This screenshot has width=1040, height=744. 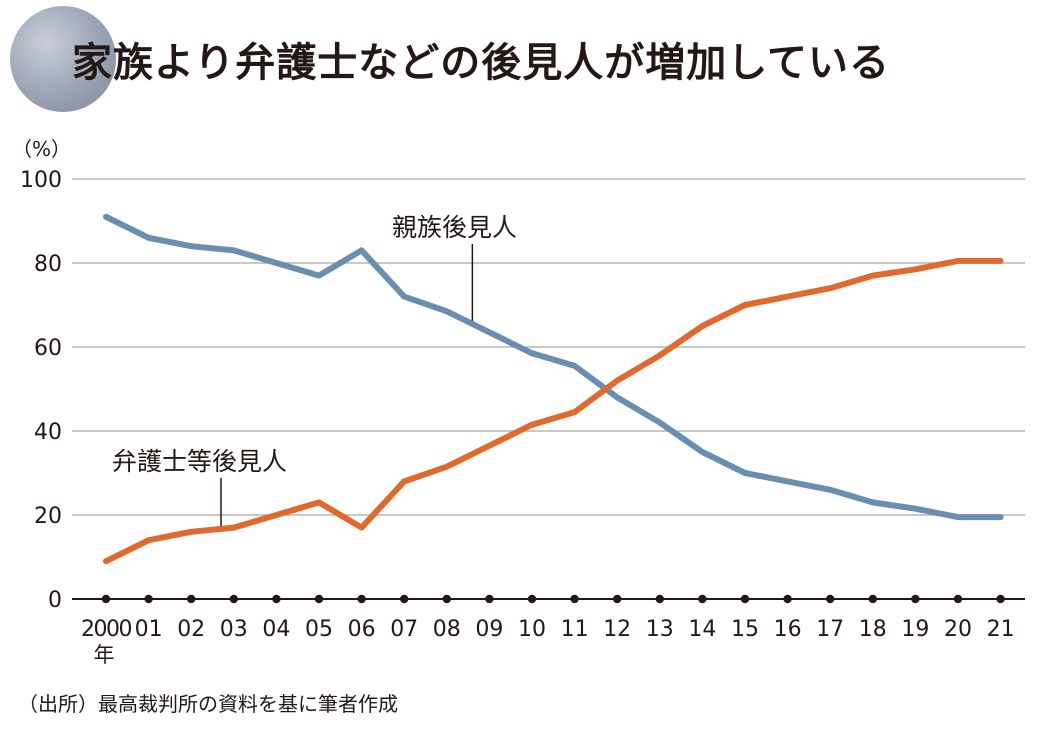 I want to click on x-tick-label: 2000, so click(x=106, y=629).